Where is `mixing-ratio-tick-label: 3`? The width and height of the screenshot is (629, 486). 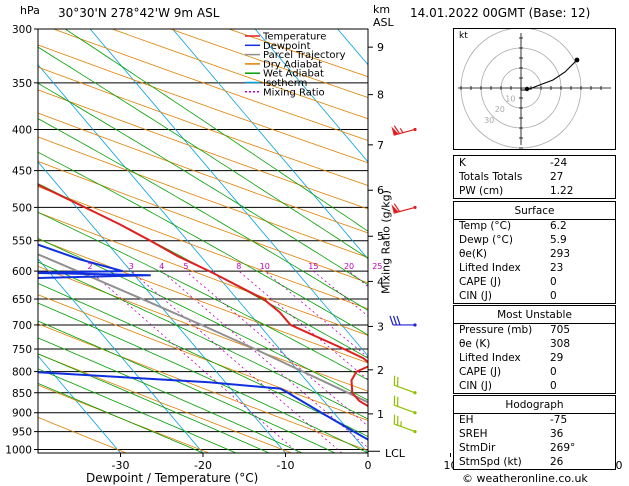
mixing-ratio-tick-label: 3 is located at coordinates (131, 266).